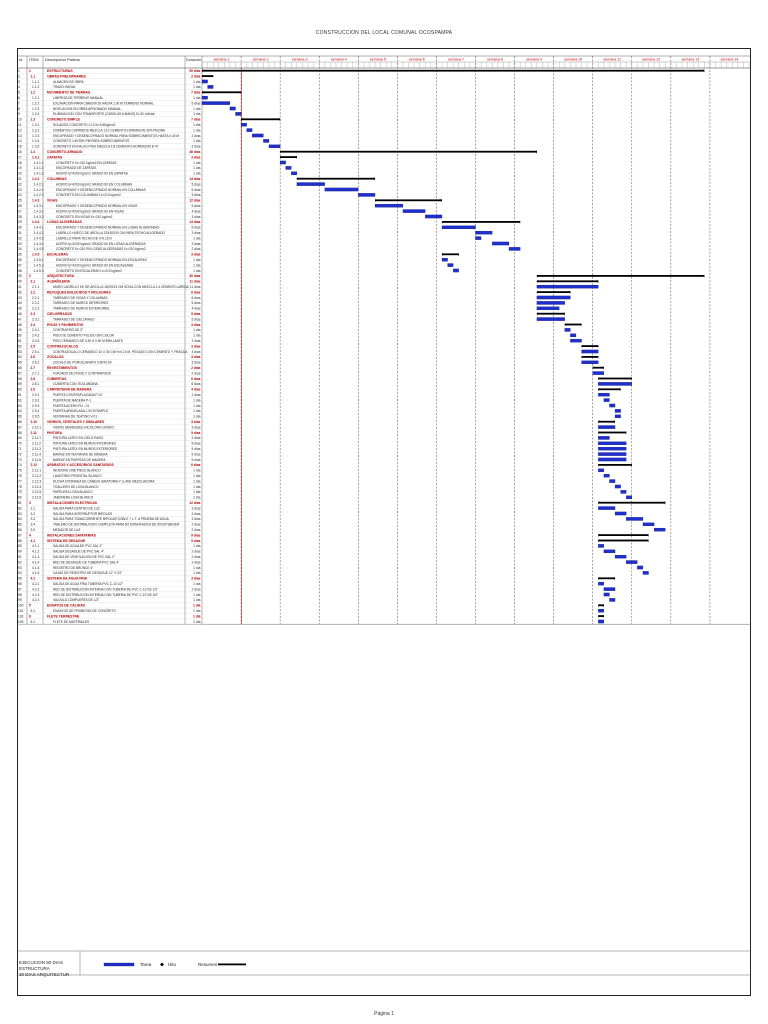 Image resolution: width=768 pixels, height=1024 pixels. I want to click on row-id: 9, so click(19, 114).